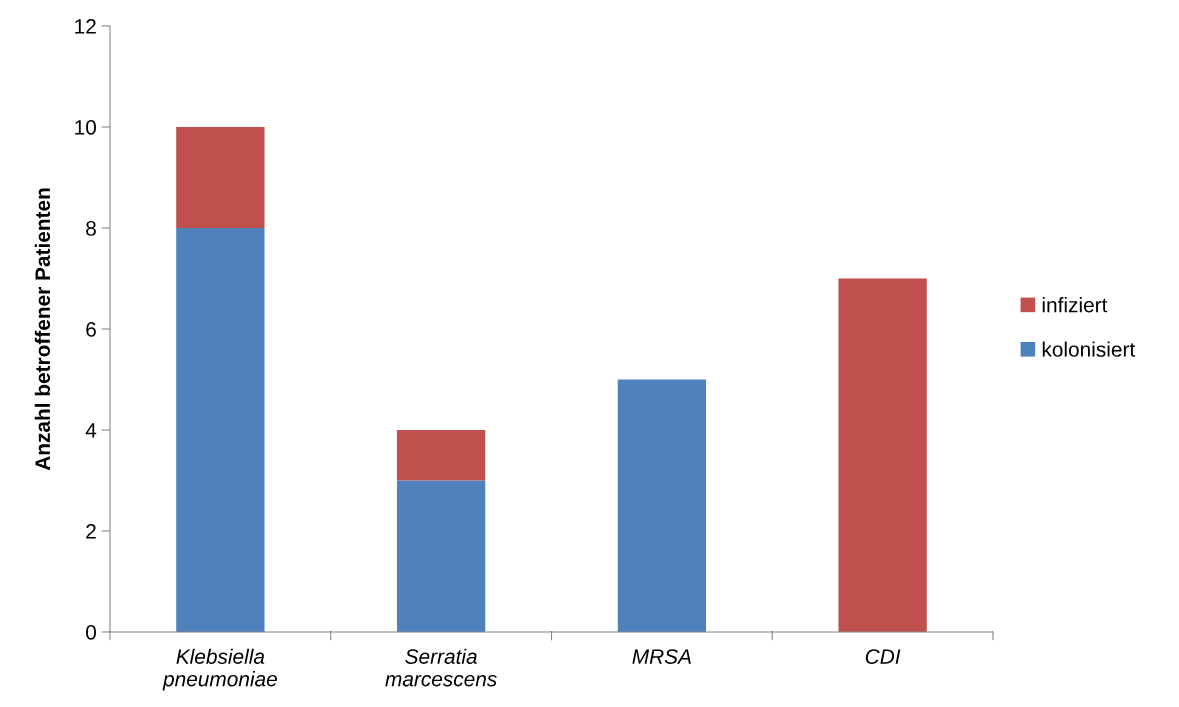  What do you see at coordinates (91, 531) in the screenshot?
I see `y-tick-label: 2` at bounding box center [91, 531].